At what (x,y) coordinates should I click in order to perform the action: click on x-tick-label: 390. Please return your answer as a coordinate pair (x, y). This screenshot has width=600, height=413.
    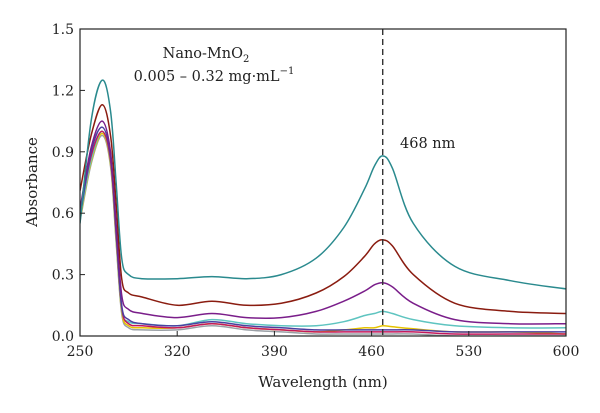
    Looking at the image, I should click on (274, 352).